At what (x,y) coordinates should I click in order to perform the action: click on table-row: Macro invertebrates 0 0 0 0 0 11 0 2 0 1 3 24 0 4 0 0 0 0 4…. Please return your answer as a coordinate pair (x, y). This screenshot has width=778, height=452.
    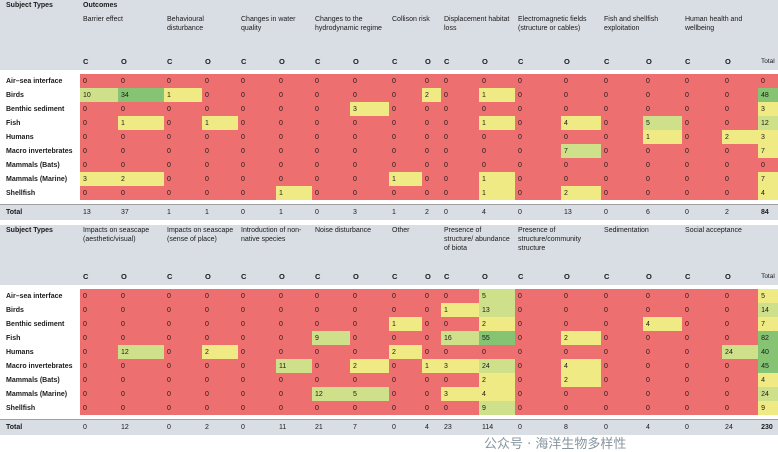
    Looking at the image, I should click on (389, 366).